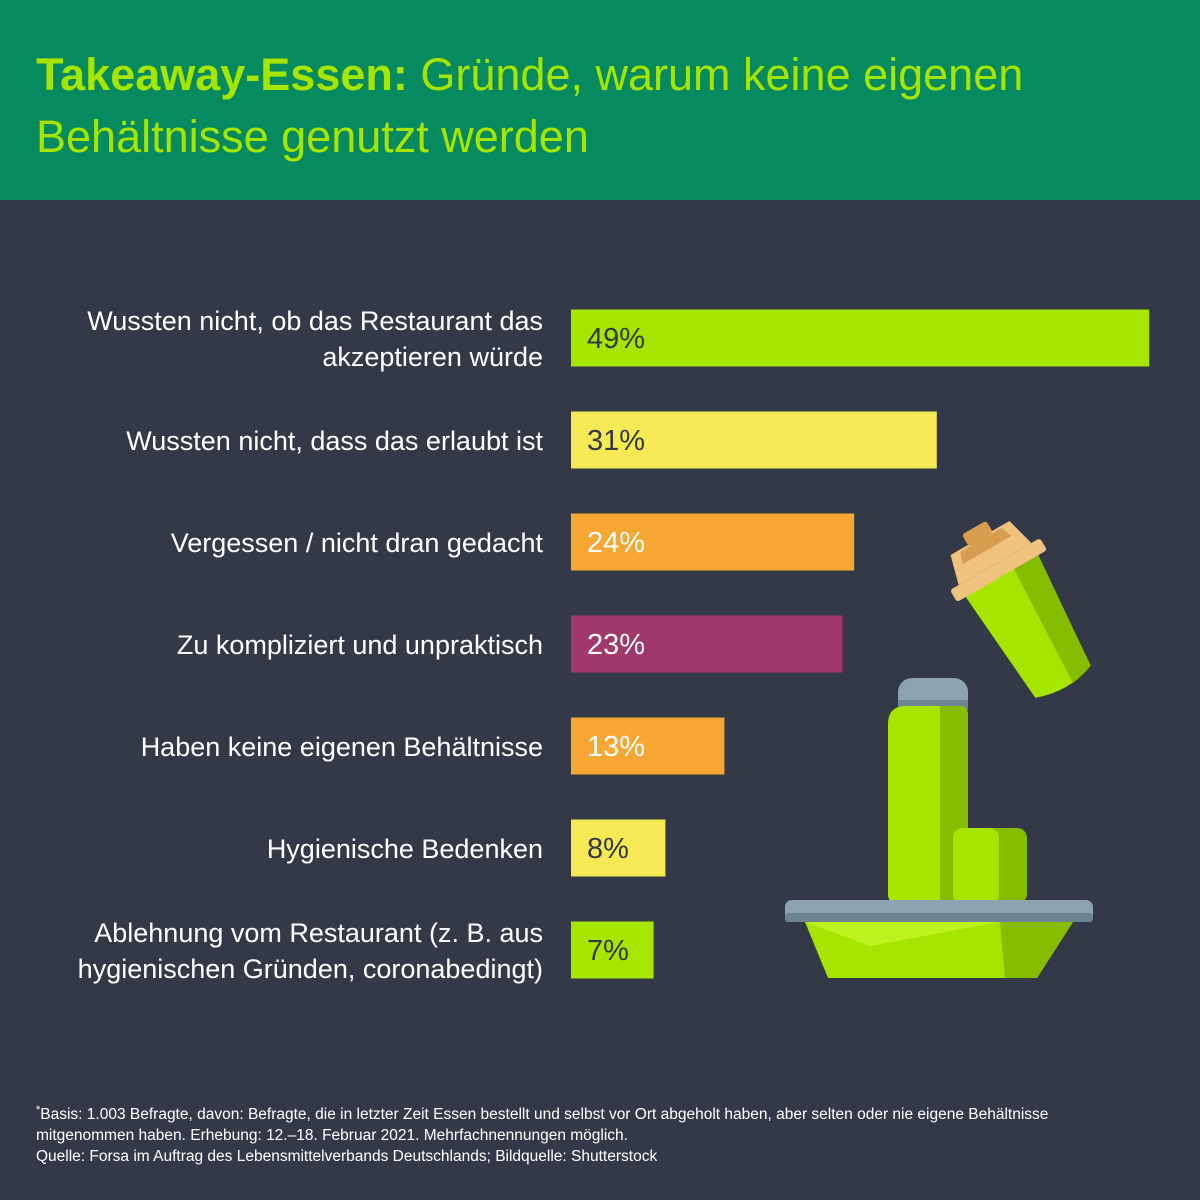 This screenshot has height=1200, width=1200. What do you see at coordinates (38, 1110) in the screenshot?
I see `footnote-asterisk: *` at bounding box center [38, 1110].